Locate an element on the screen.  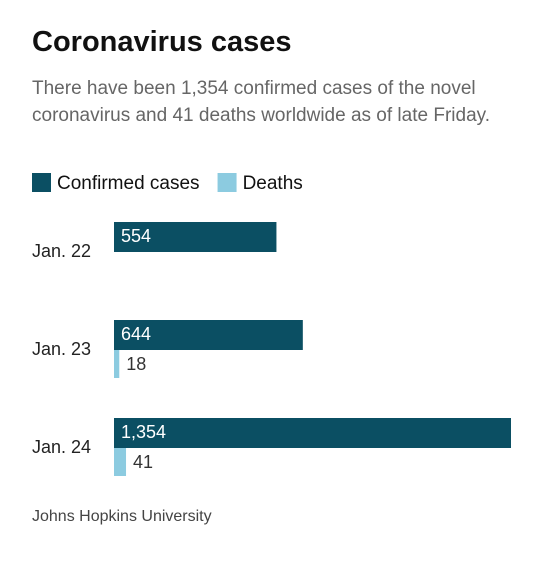
value-label: 18 is located at coordinates (136, 364).